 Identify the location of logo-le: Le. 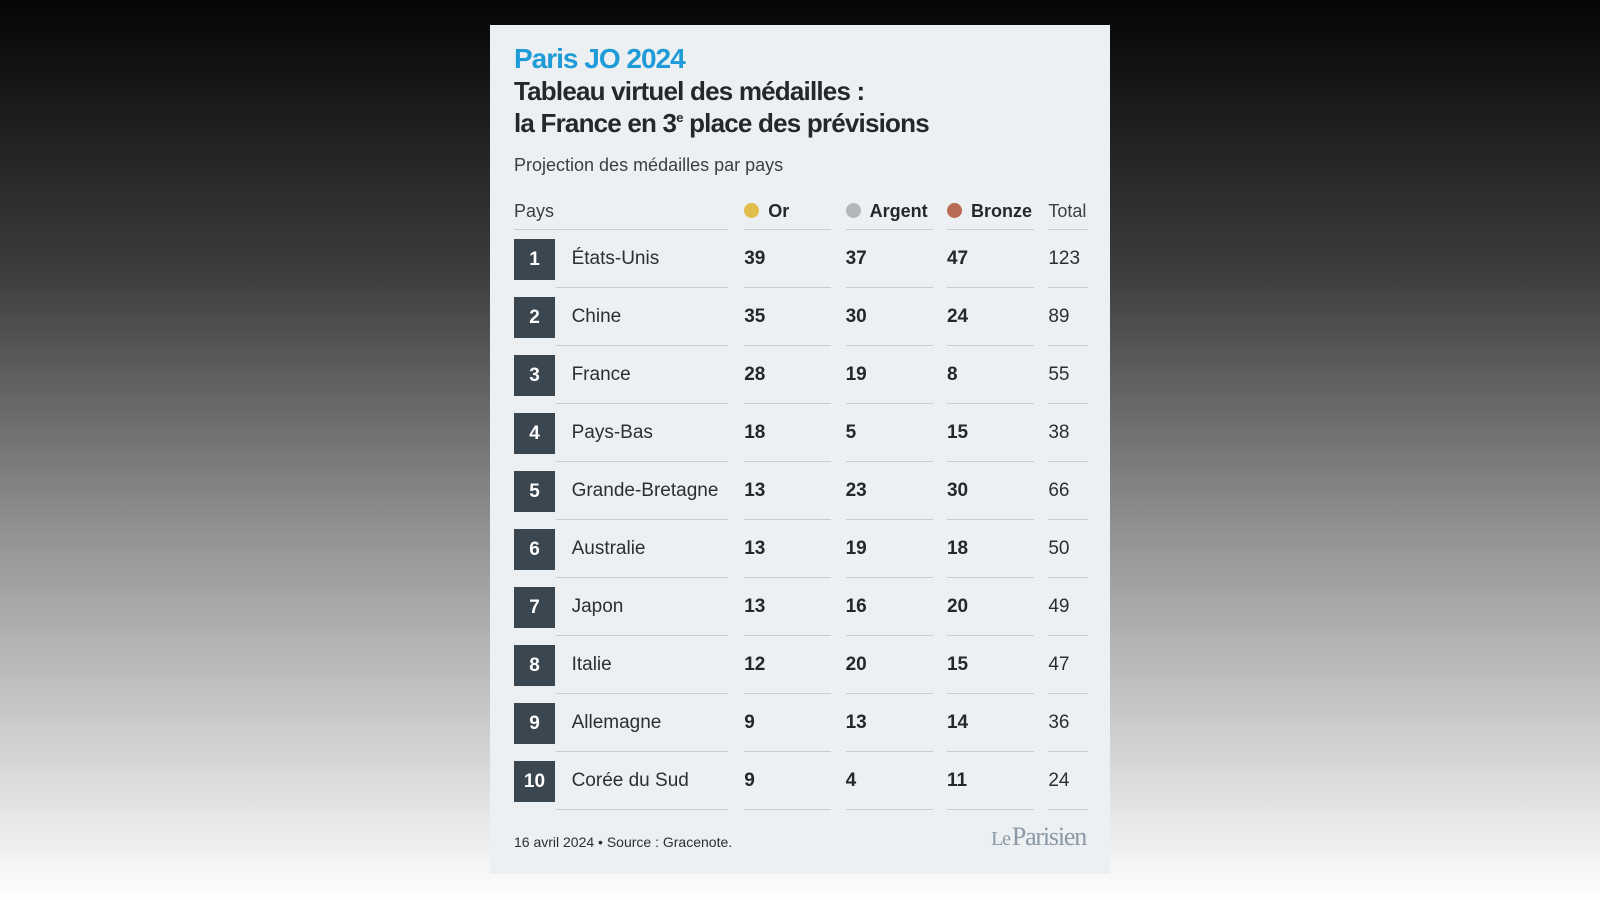
(1001, 839).